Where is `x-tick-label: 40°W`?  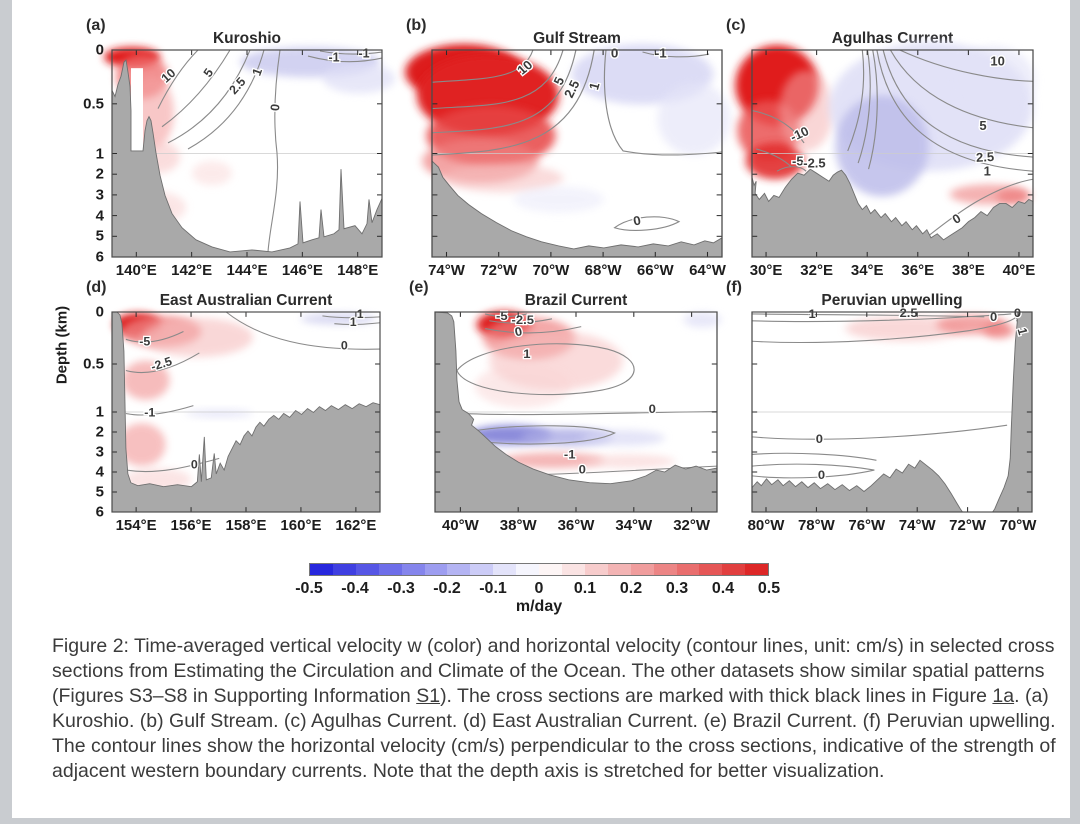 x-tick-label: 40°W is located at coordinates (460, 525).